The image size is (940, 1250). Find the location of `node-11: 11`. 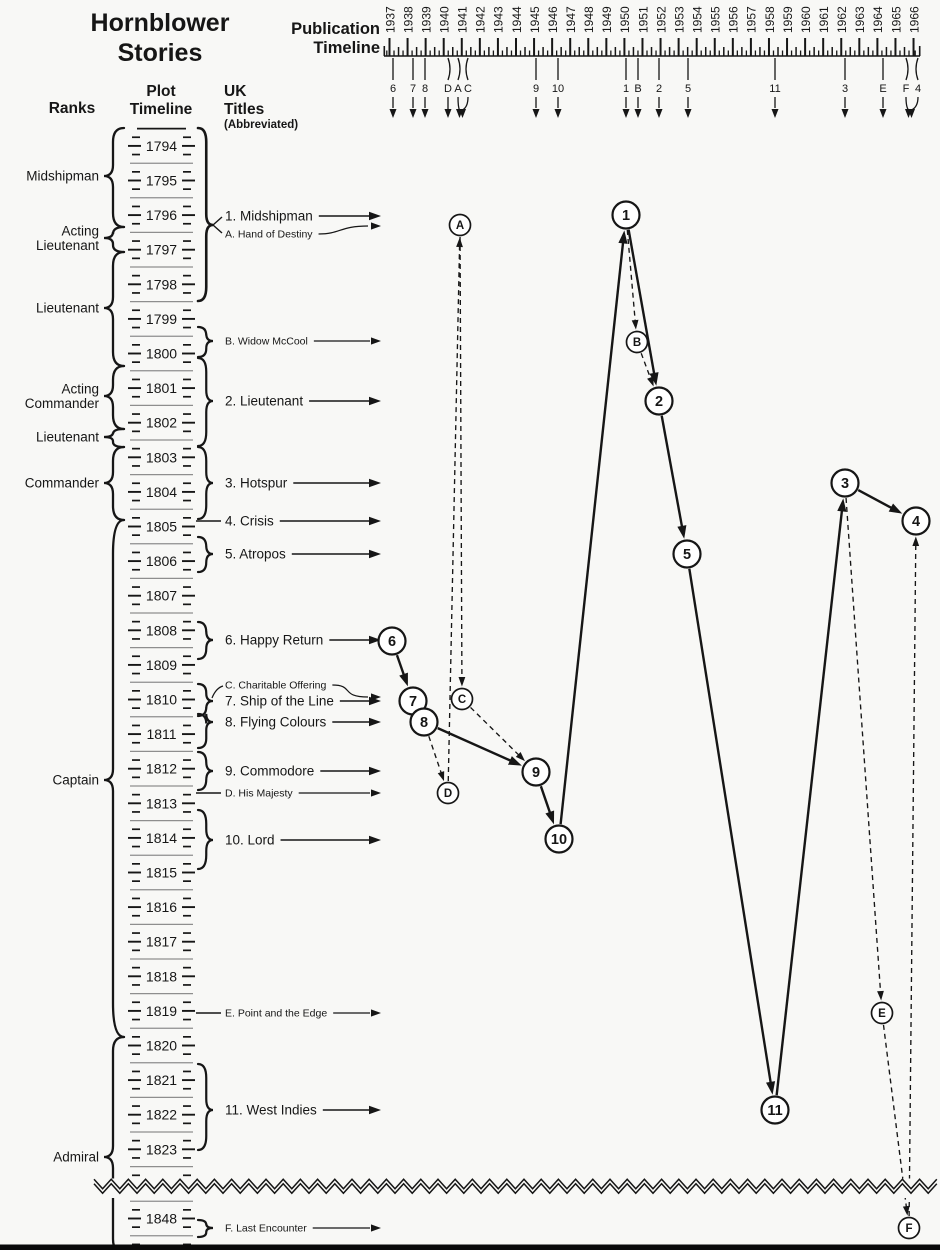

node-11: 11 is located at coordinates (775, 1110).